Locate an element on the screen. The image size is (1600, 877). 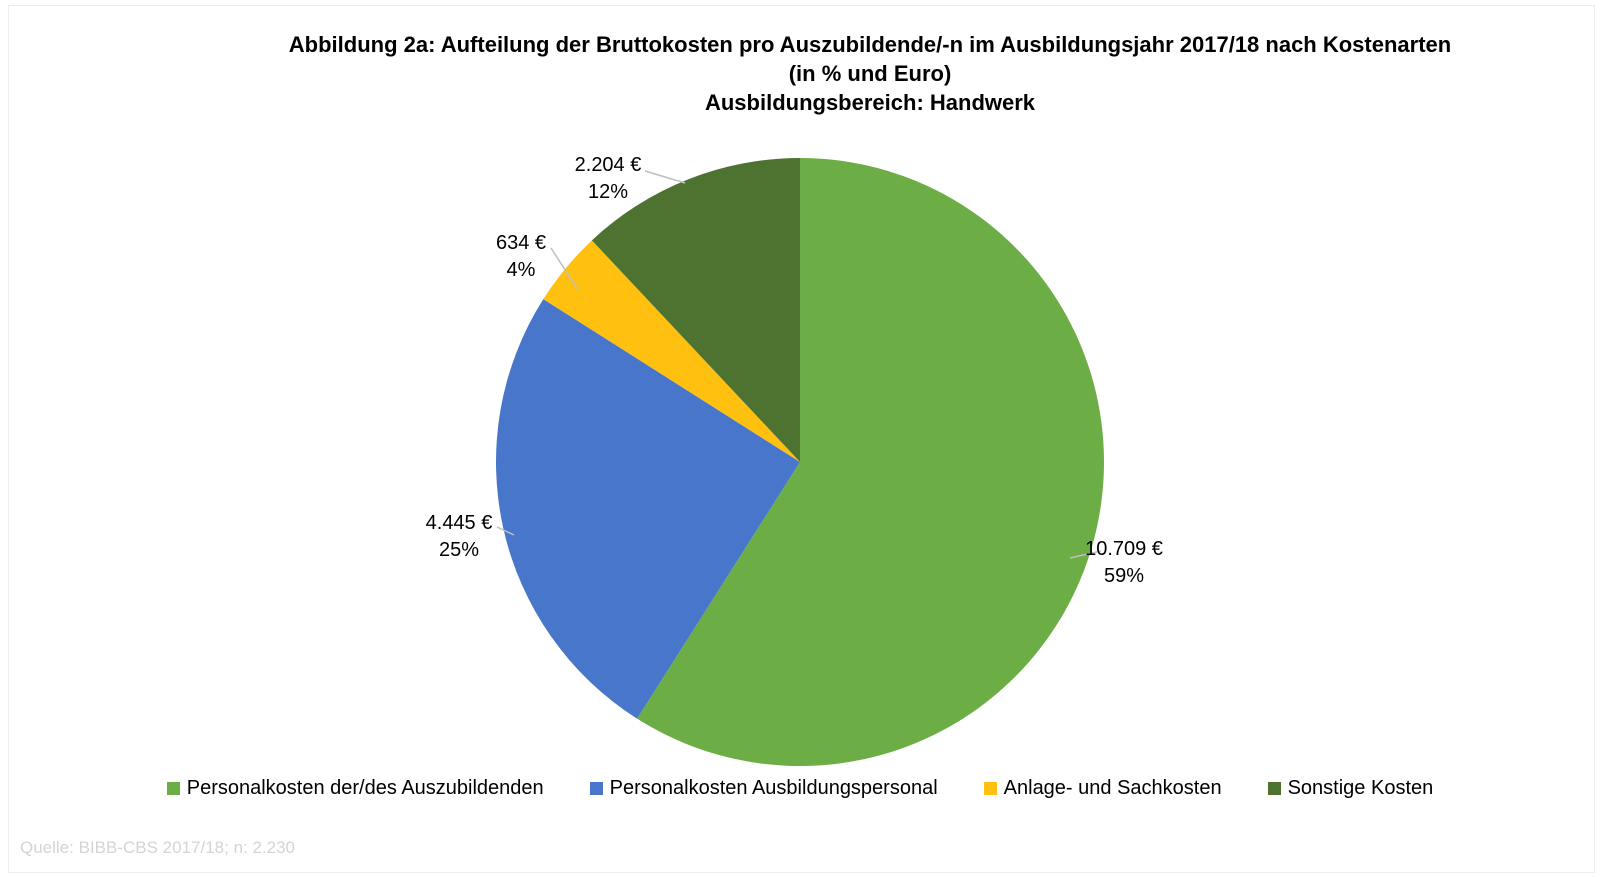
legend-item-3: Anlage- und Sachkosten is located at coordinates (1102, 788).